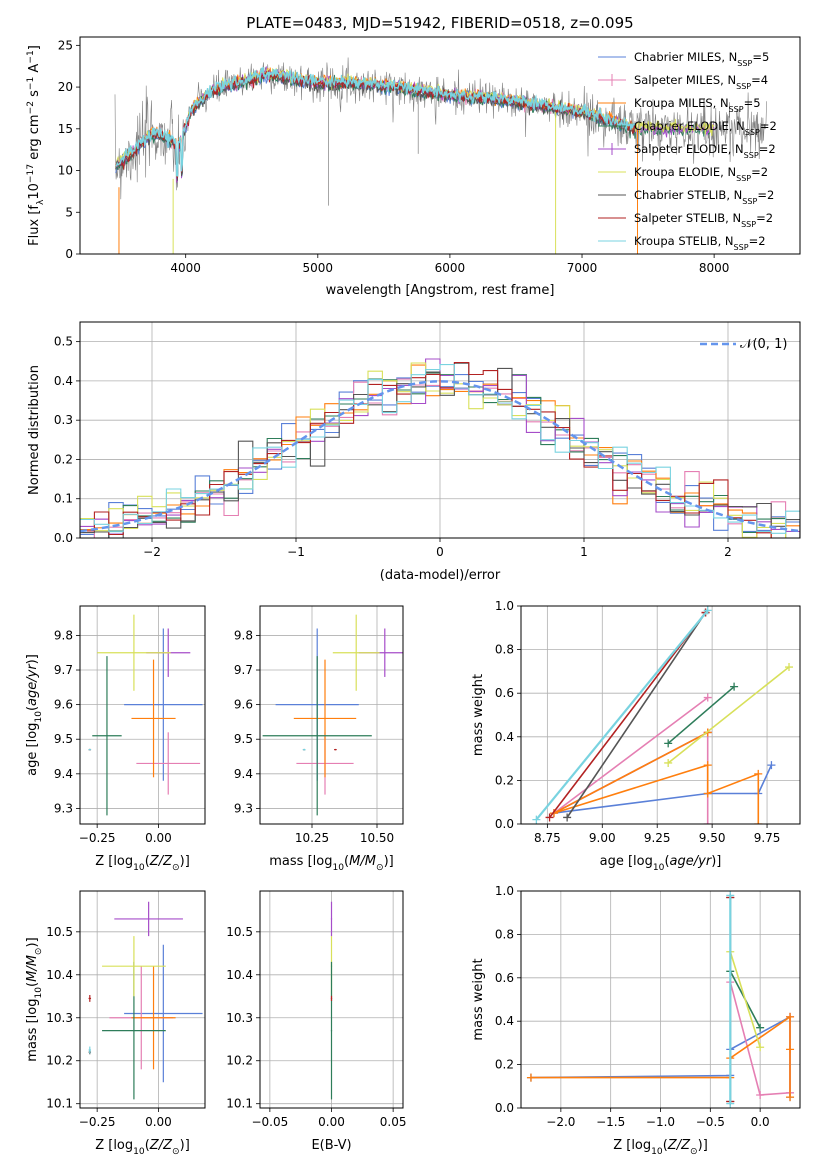 The width and height of the screenshot is (819, 1170). Describe the element at coordinates (584, 552) in the screenshot. I see `x-tick-label: 1` at that location.